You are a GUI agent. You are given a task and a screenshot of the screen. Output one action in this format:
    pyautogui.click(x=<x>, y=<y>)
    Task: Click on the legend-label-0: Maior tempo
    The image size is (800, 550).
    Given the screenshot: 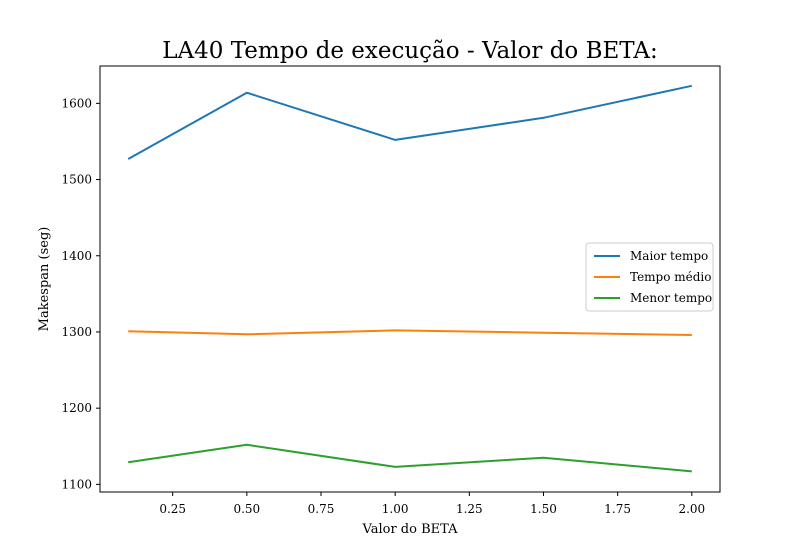 What is the action you would take?
    pyautogui.click(x=669, y=256)
    